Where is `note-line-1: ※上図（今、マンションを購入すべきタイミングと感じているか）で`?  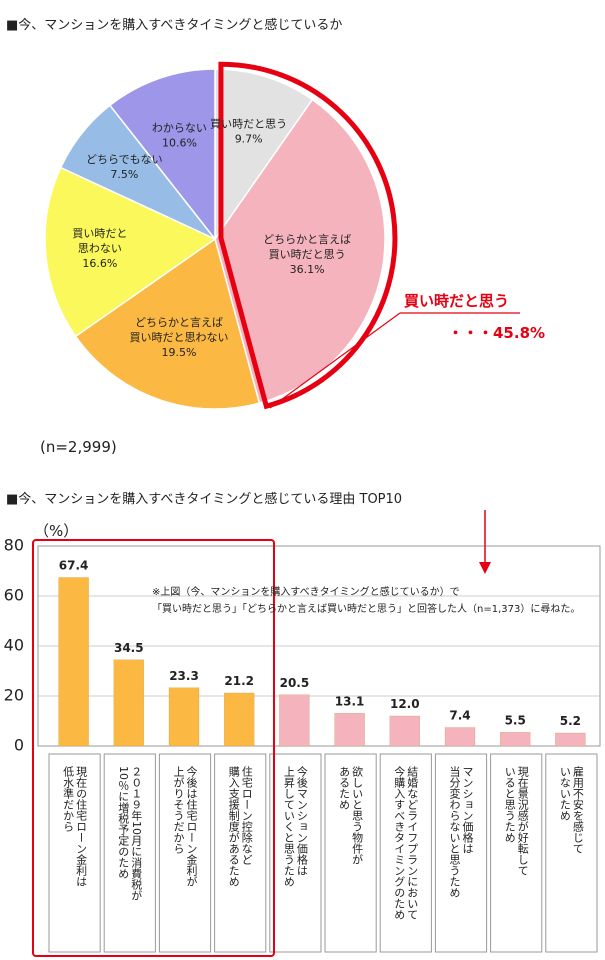
note-line-1: ※上図（今、マンションを購入すべきタイミングと感じているか）で is located at coordinates (306, 592).